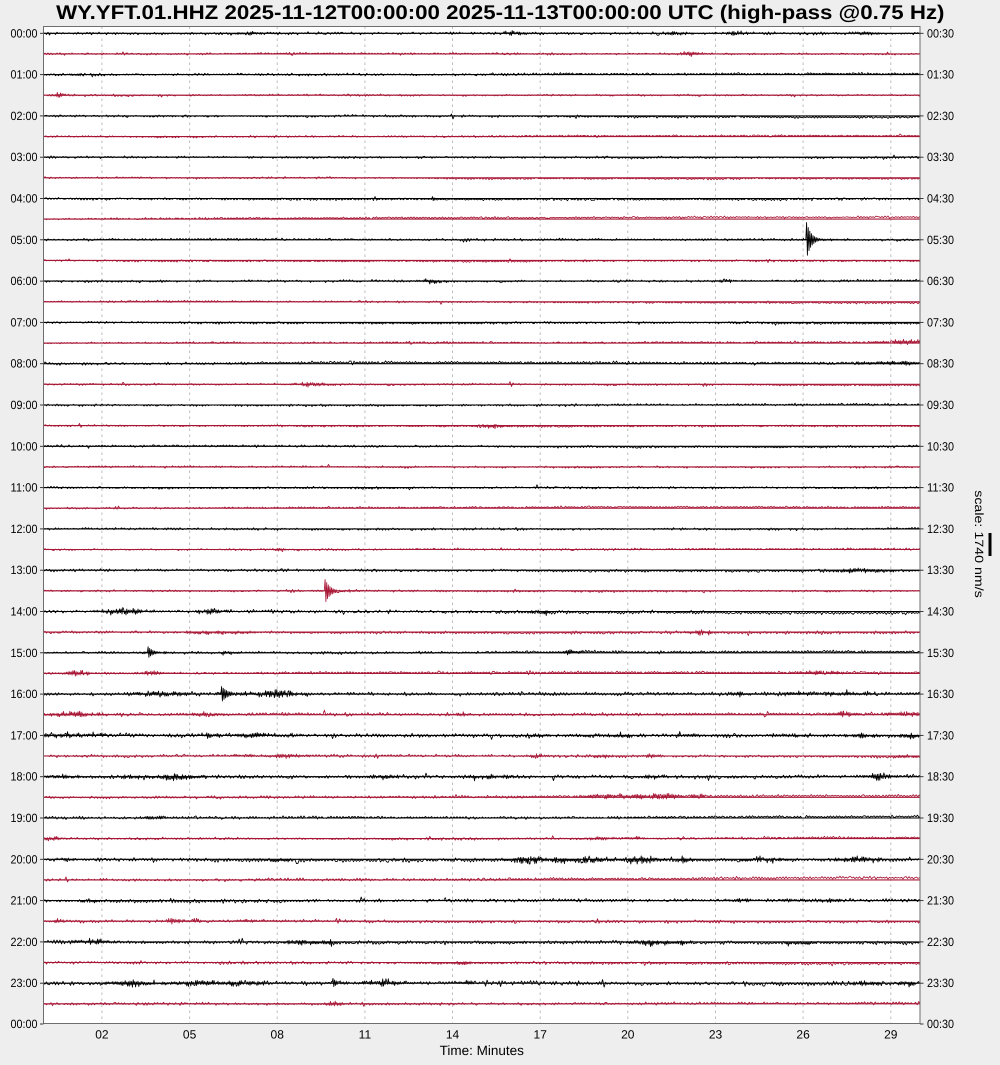 The height and width of the screenshot is (1065, 1000). What do you see at coordinates (24, 488) in the screenshot?
I see `svg-text: 11:00` at bounding box center [24, 488].